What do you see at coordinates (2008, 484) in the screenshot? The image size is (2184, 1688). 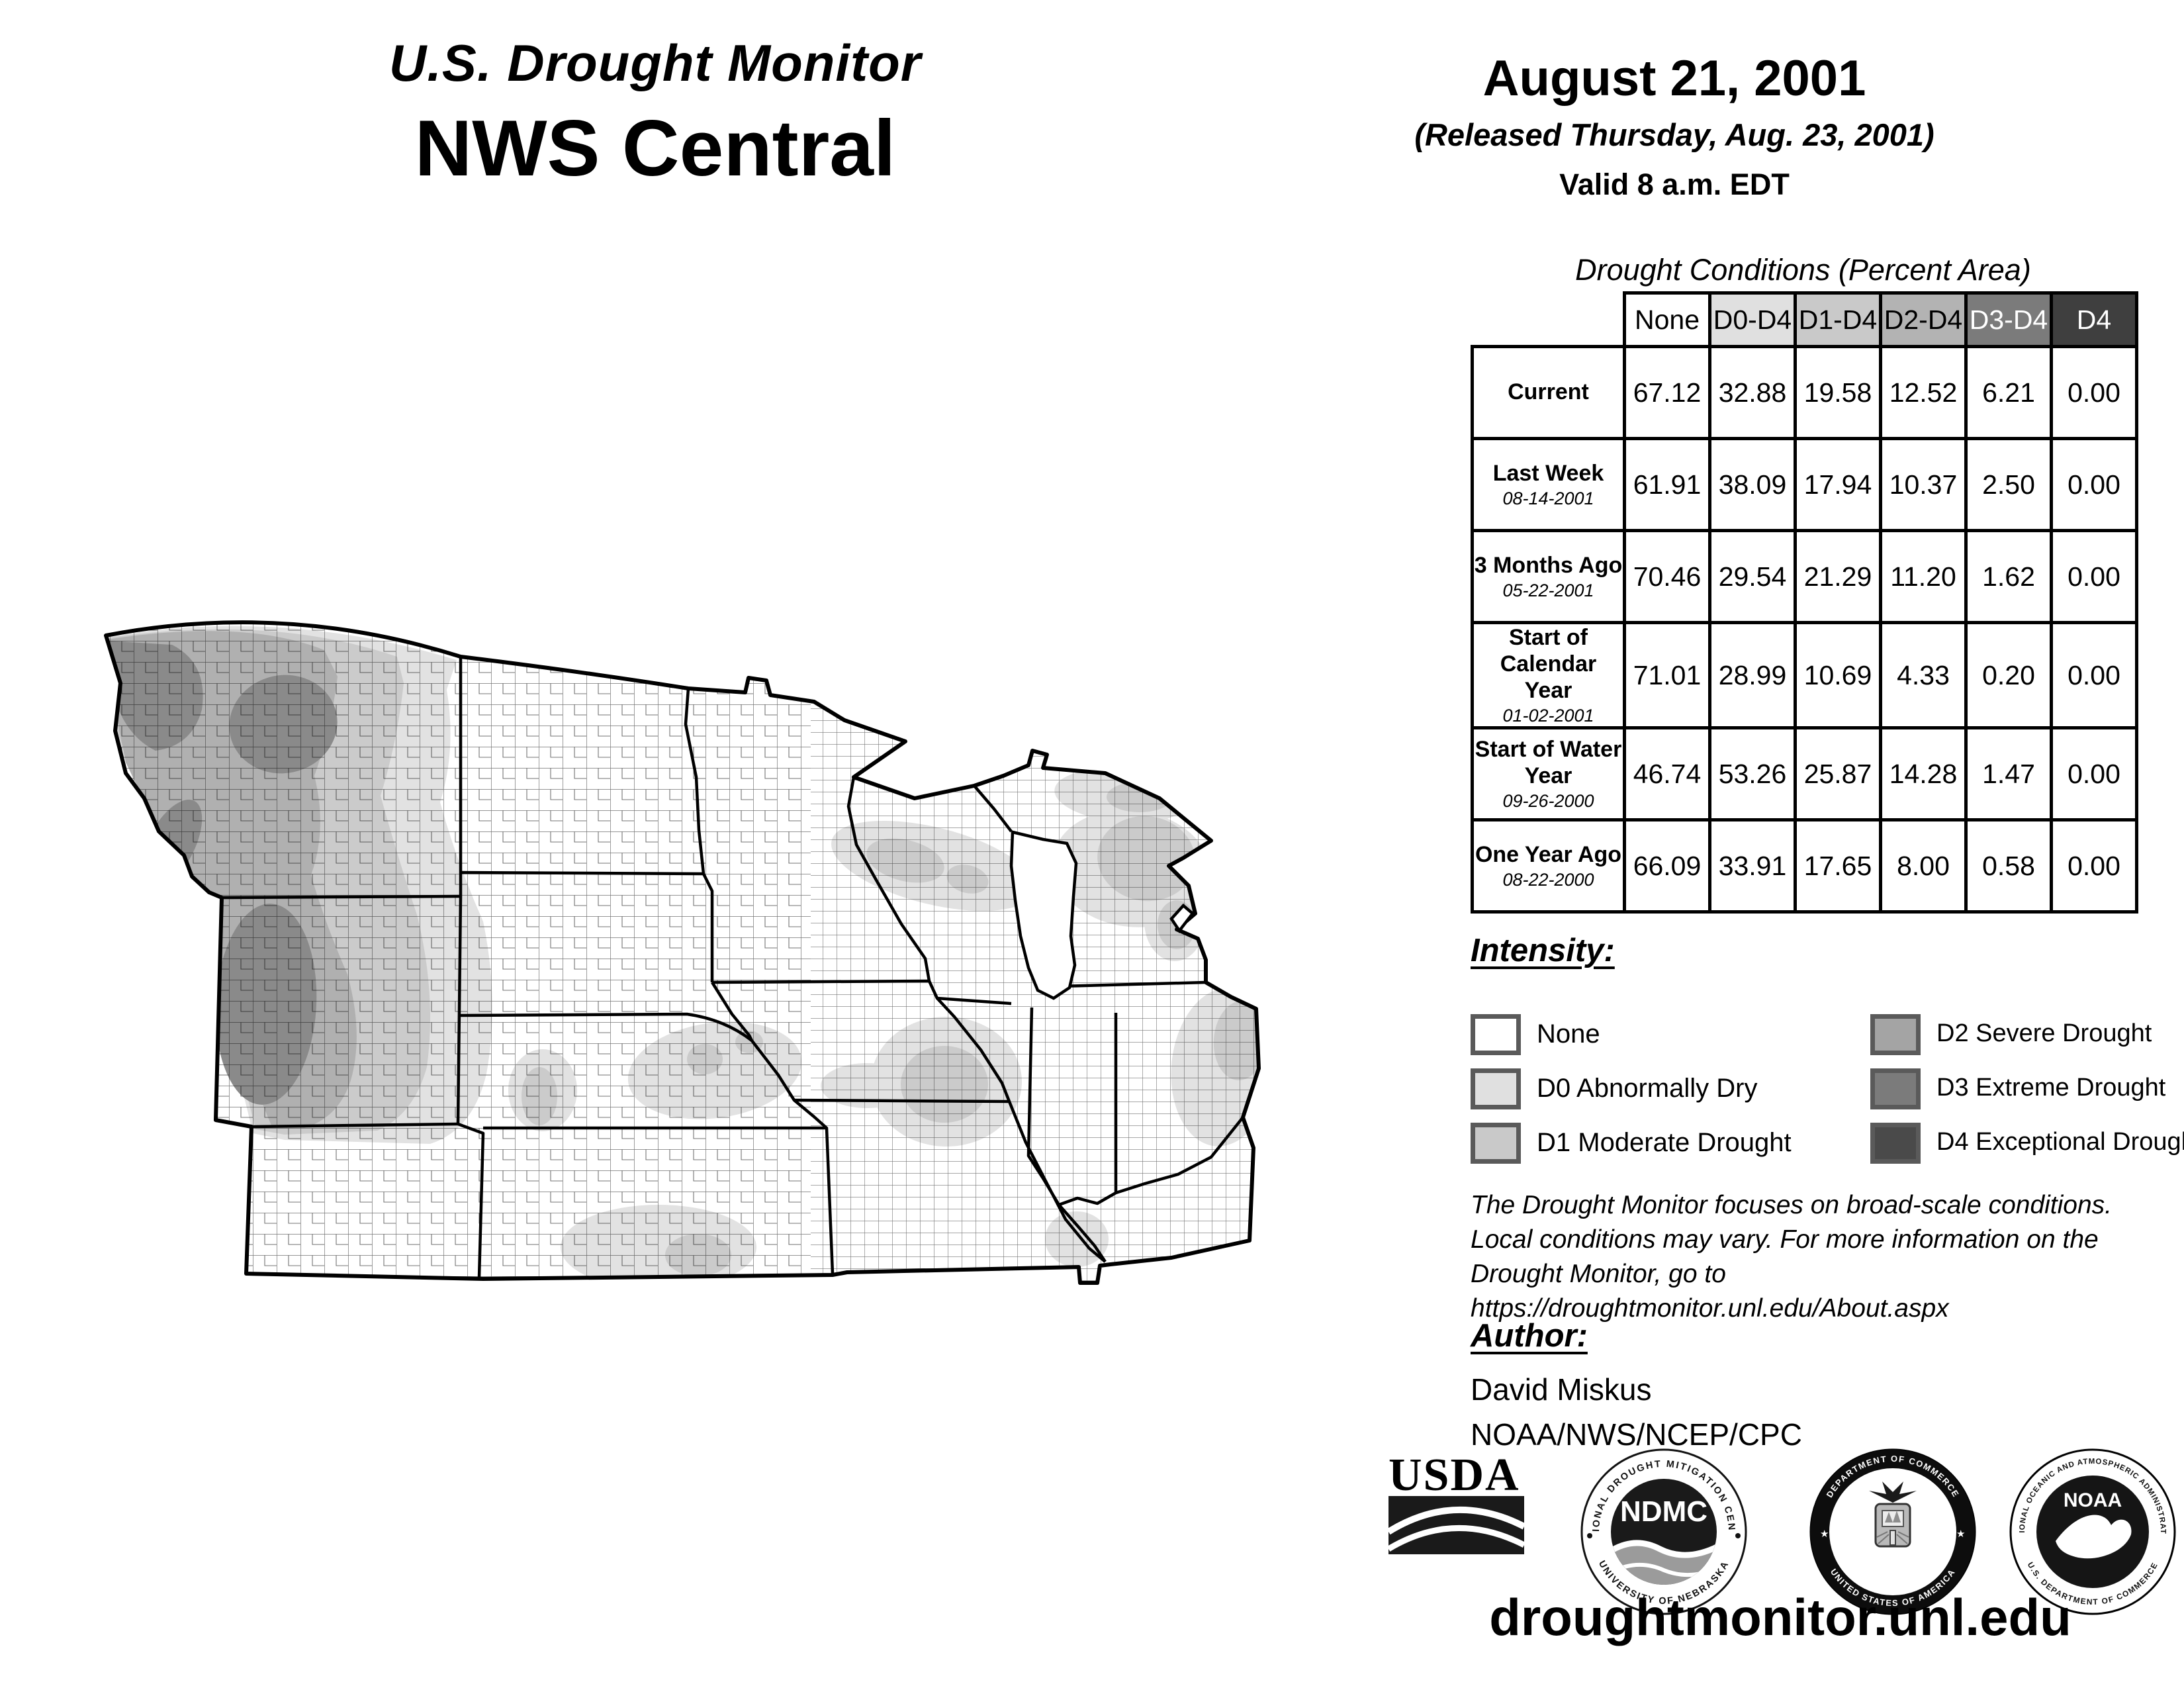 I see `value-cell: 2.50` at bounding box center [2008, 484].